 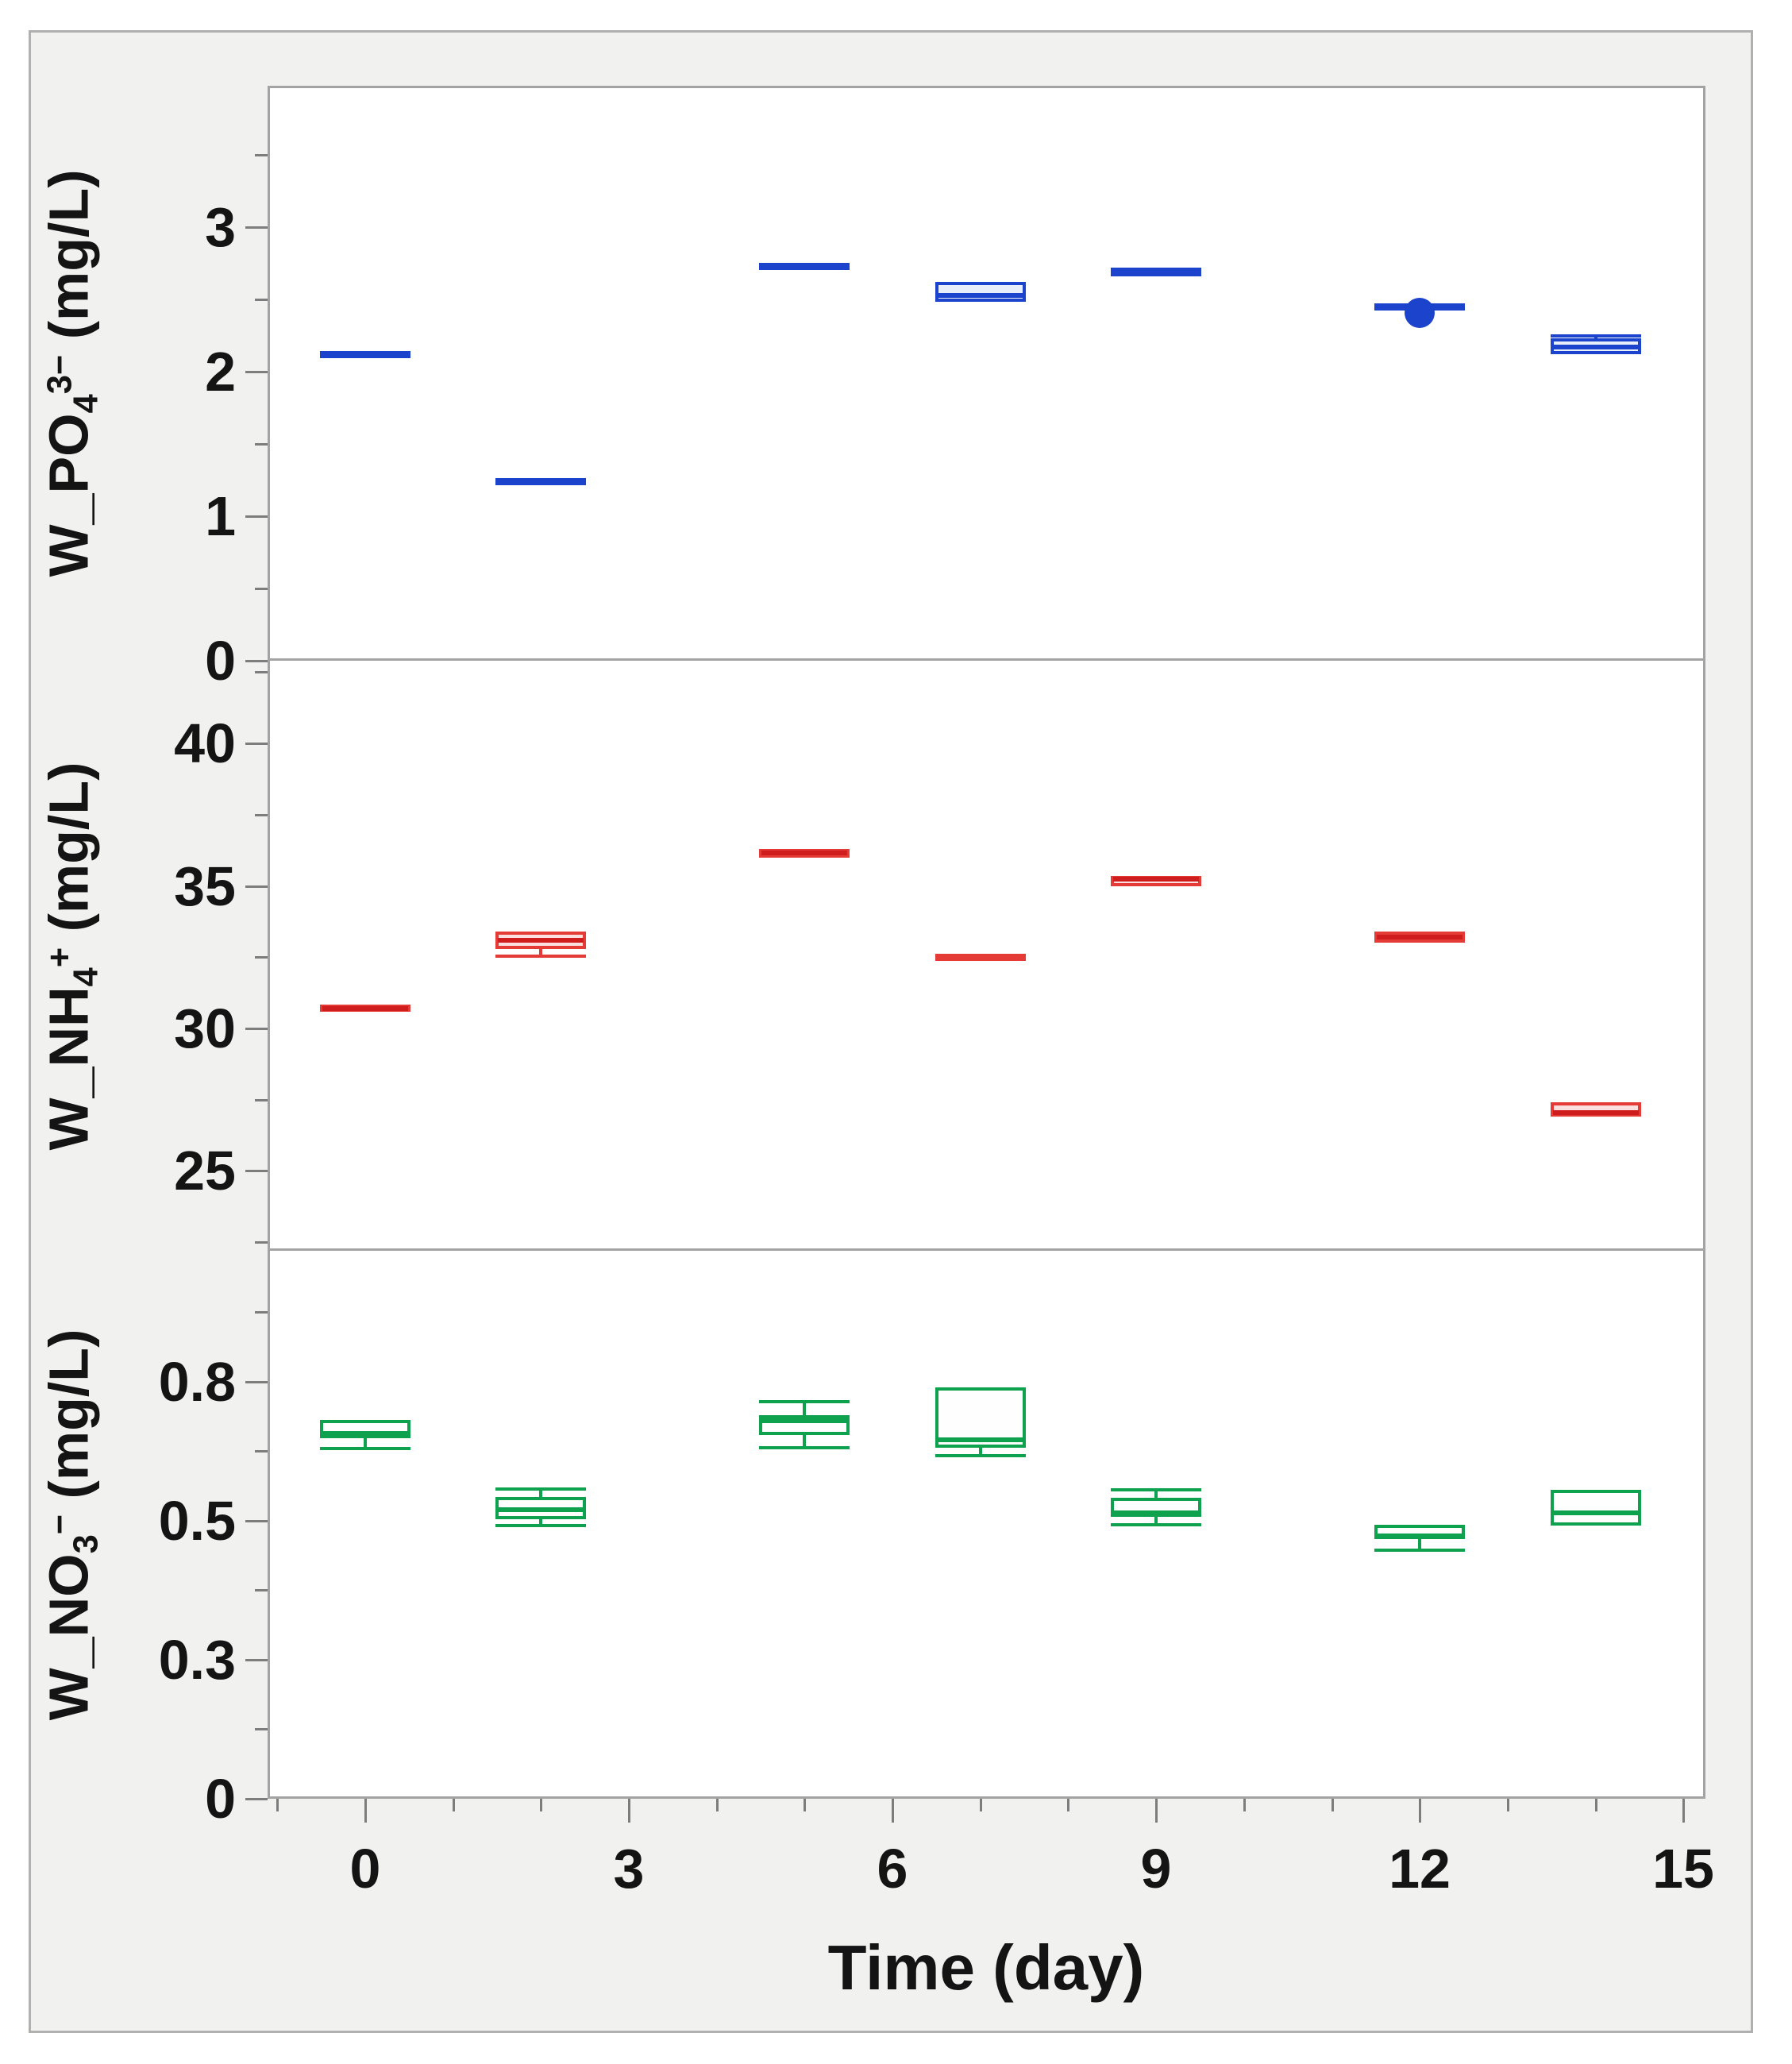 I want to click on w_no3-day-12-whisker-low-cap, so click(x=1419, y=1550).